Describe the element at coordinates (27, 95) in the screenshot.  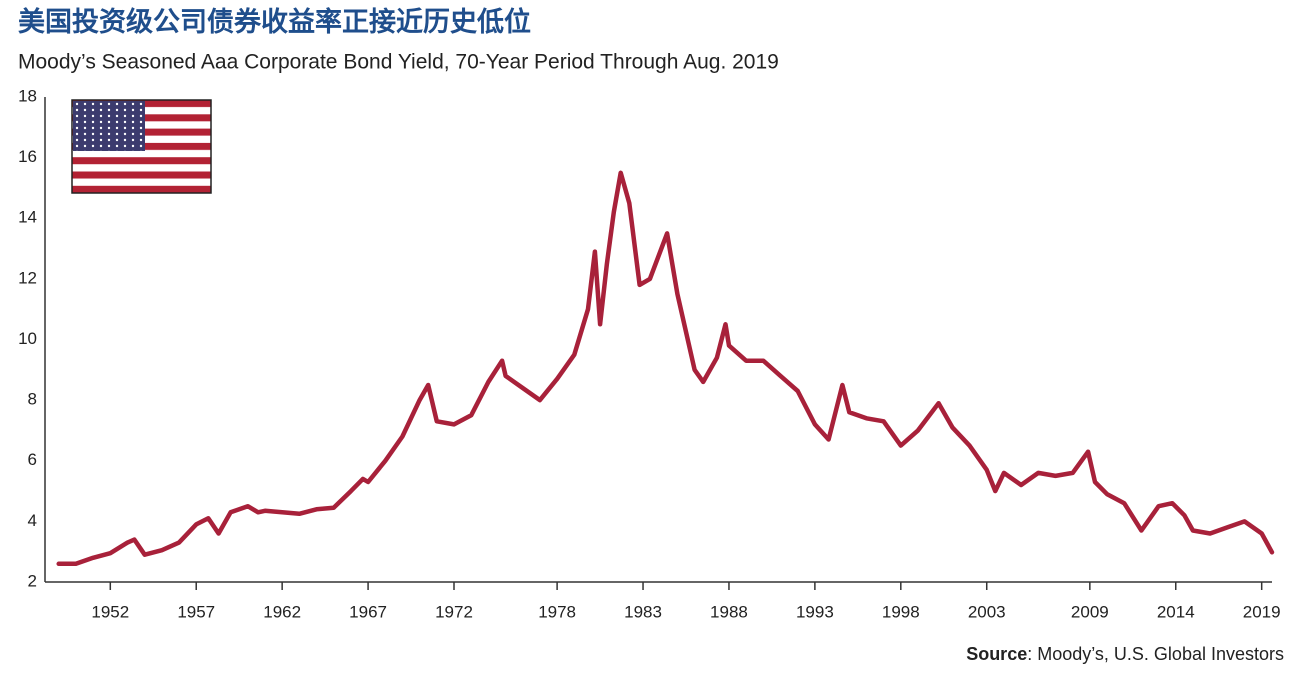
I see `y-tick-label: 18` at that location.